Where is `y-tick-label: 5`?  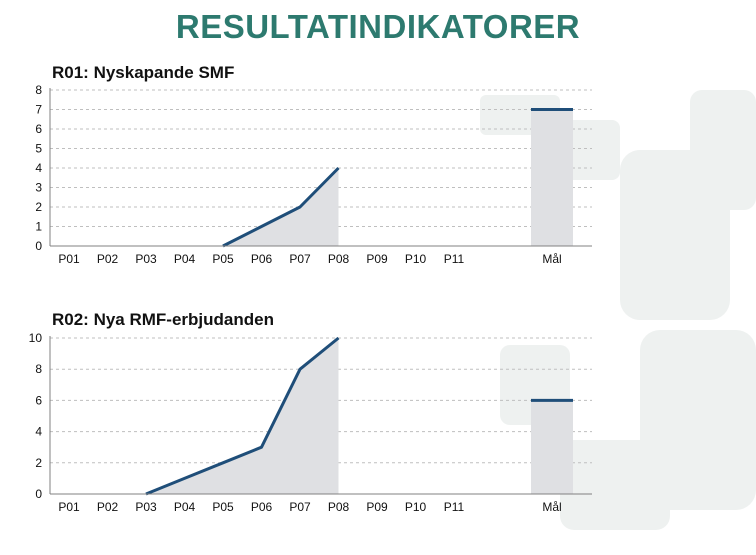 y-tick-label: 5 is located at coordinates (38, 149).